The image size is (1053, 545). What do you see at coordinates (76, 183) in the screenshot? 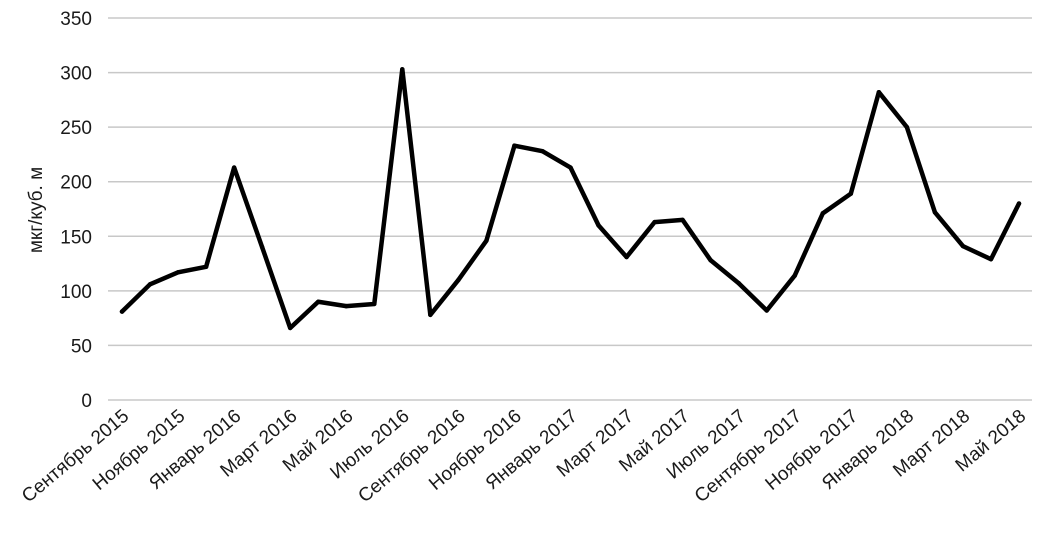
I see `y-tick-label: 200` at bounding box center [76, 183].